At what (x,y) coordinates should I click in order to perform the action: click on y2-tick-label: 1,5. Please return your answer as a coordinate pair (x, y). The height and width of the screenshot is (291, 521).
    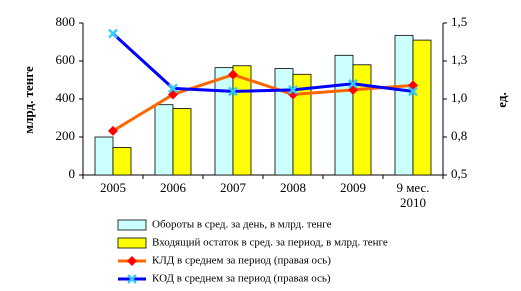
    Looking at the image, I should click on (459, 21).